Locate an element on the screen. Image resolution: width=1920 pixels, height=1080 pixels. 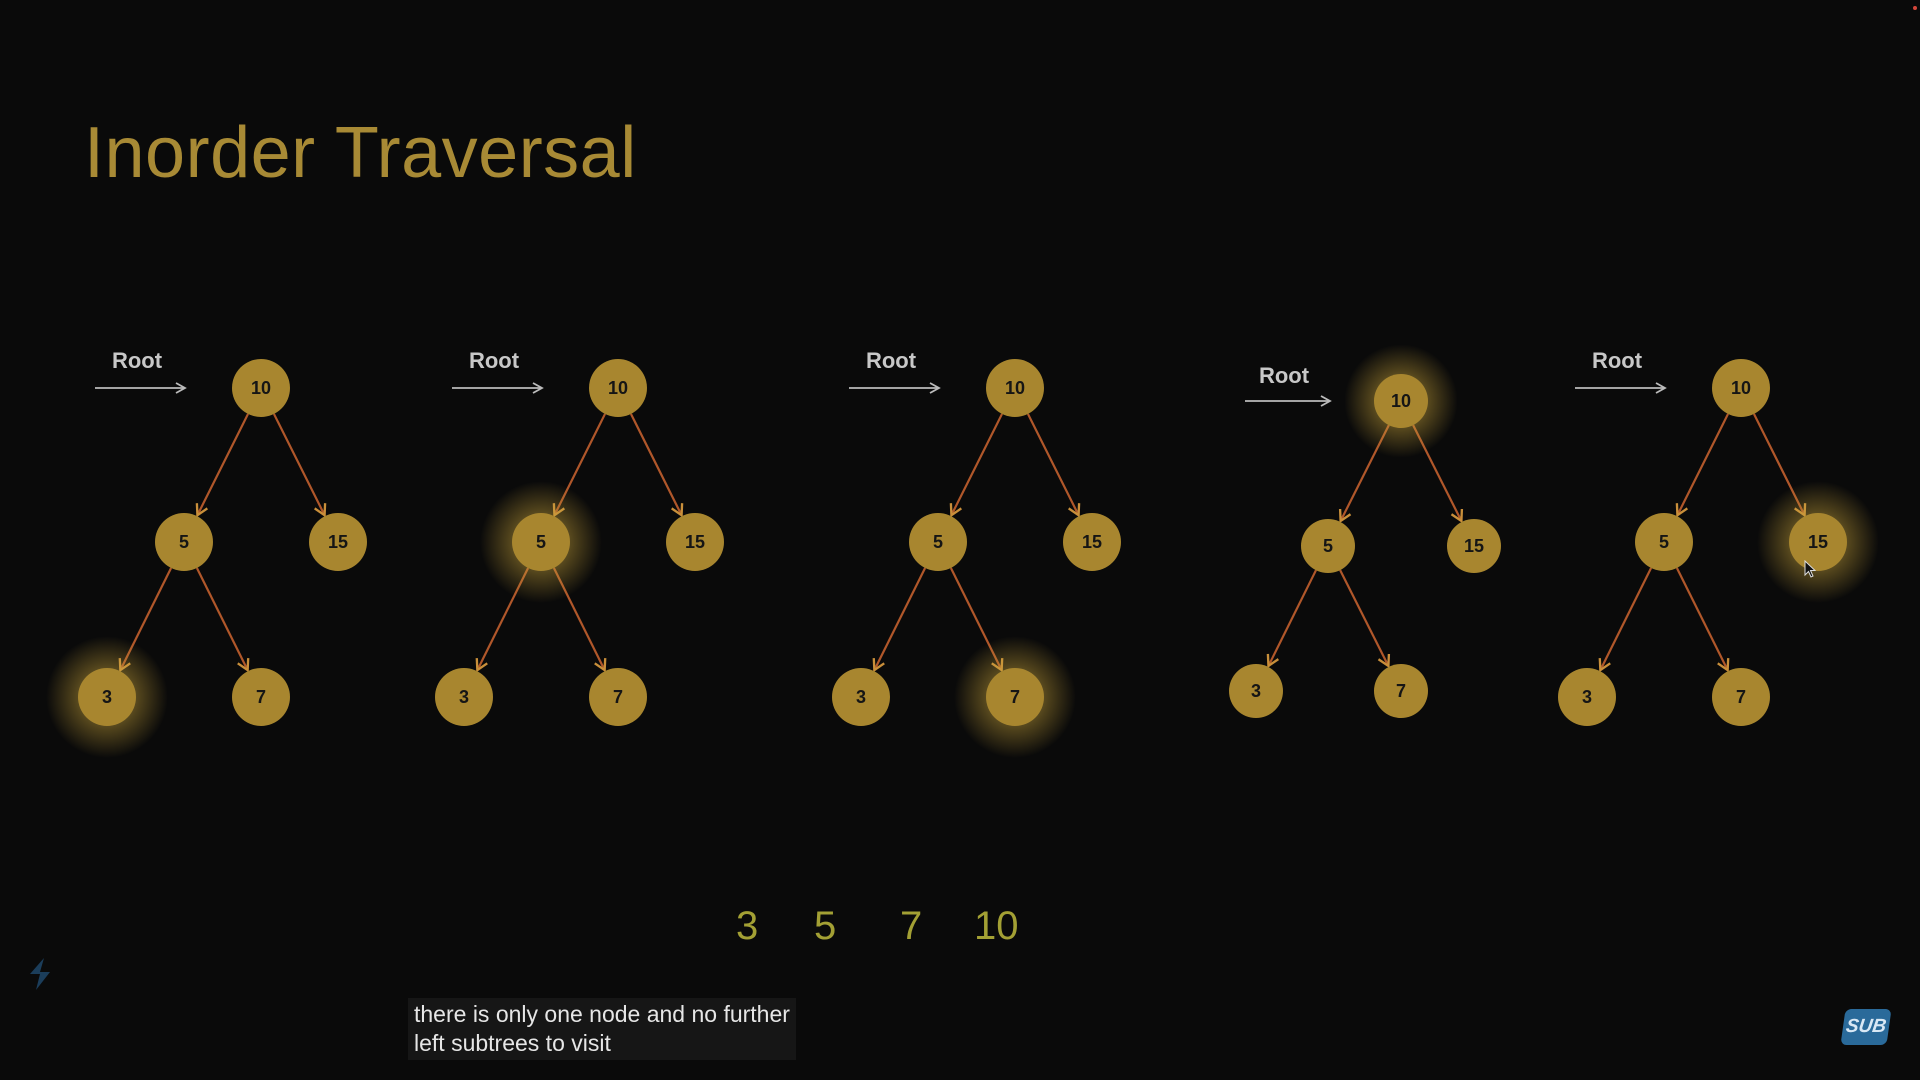
cursor-icon is located at coordinates (1810, 569).